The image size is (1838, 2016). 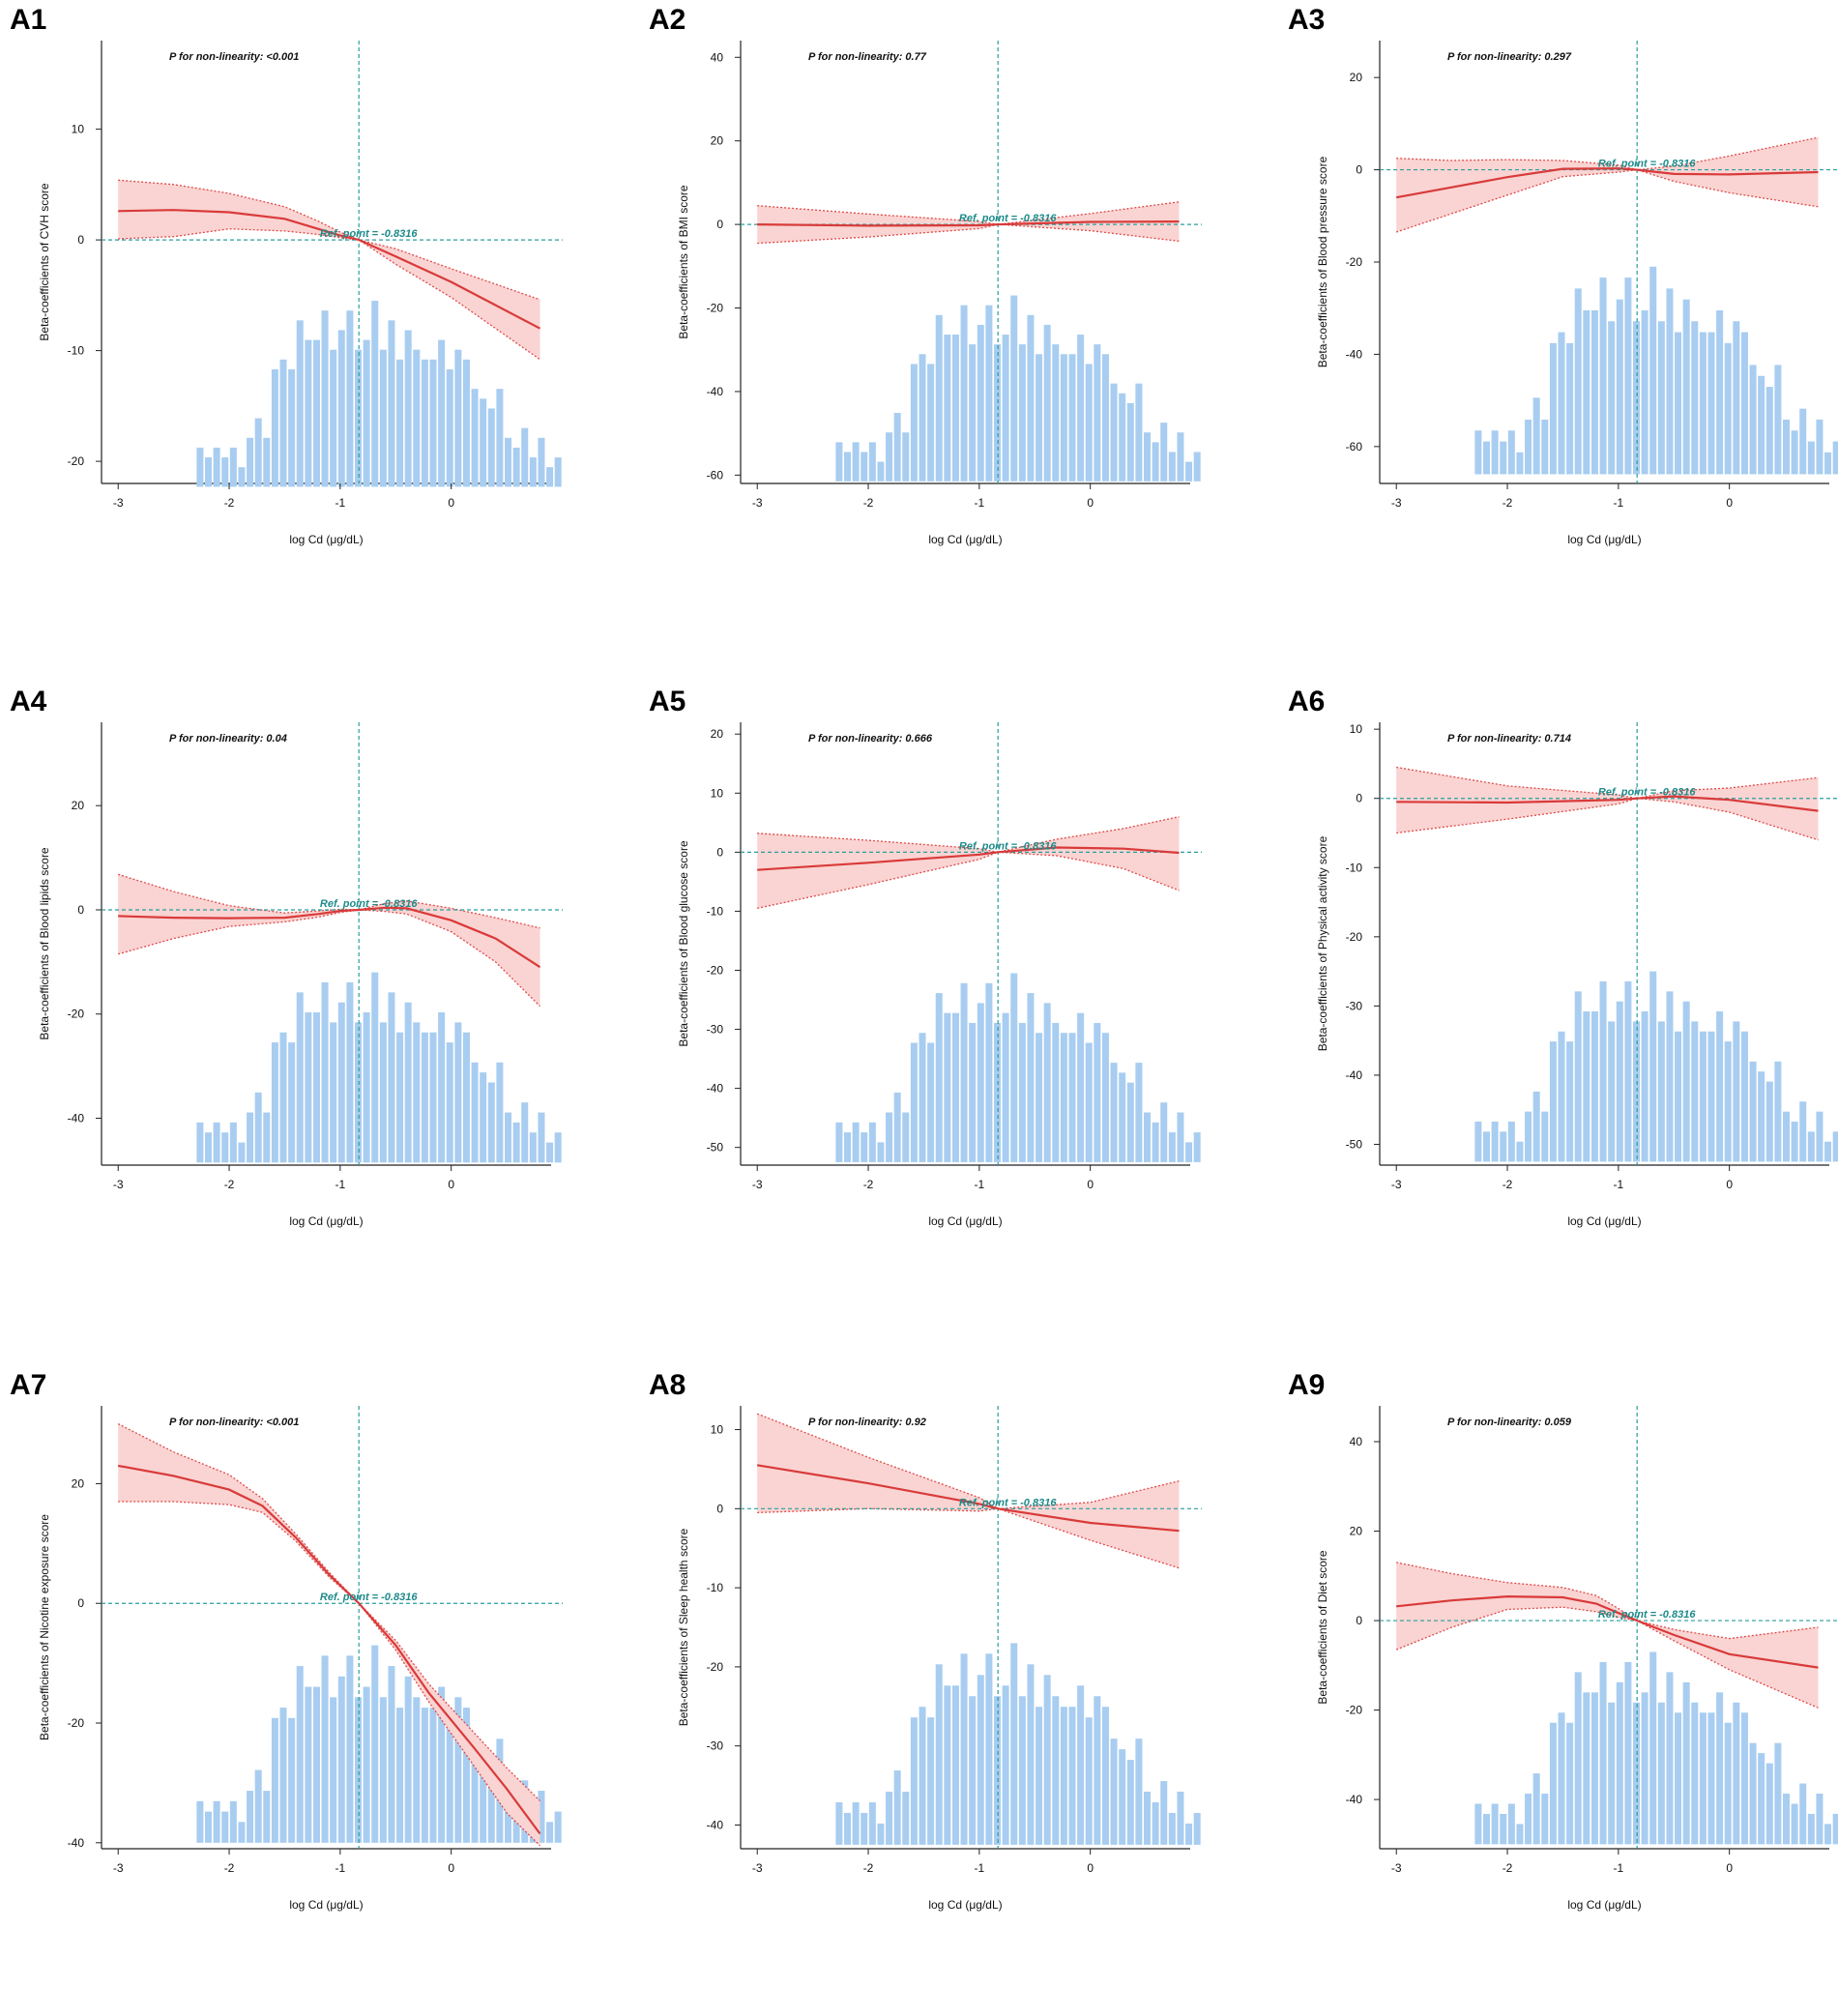 What do you see at coordinates (29, 701) in the screenshot?
I see `panel-label: A4` at bounding box center [29, 701].